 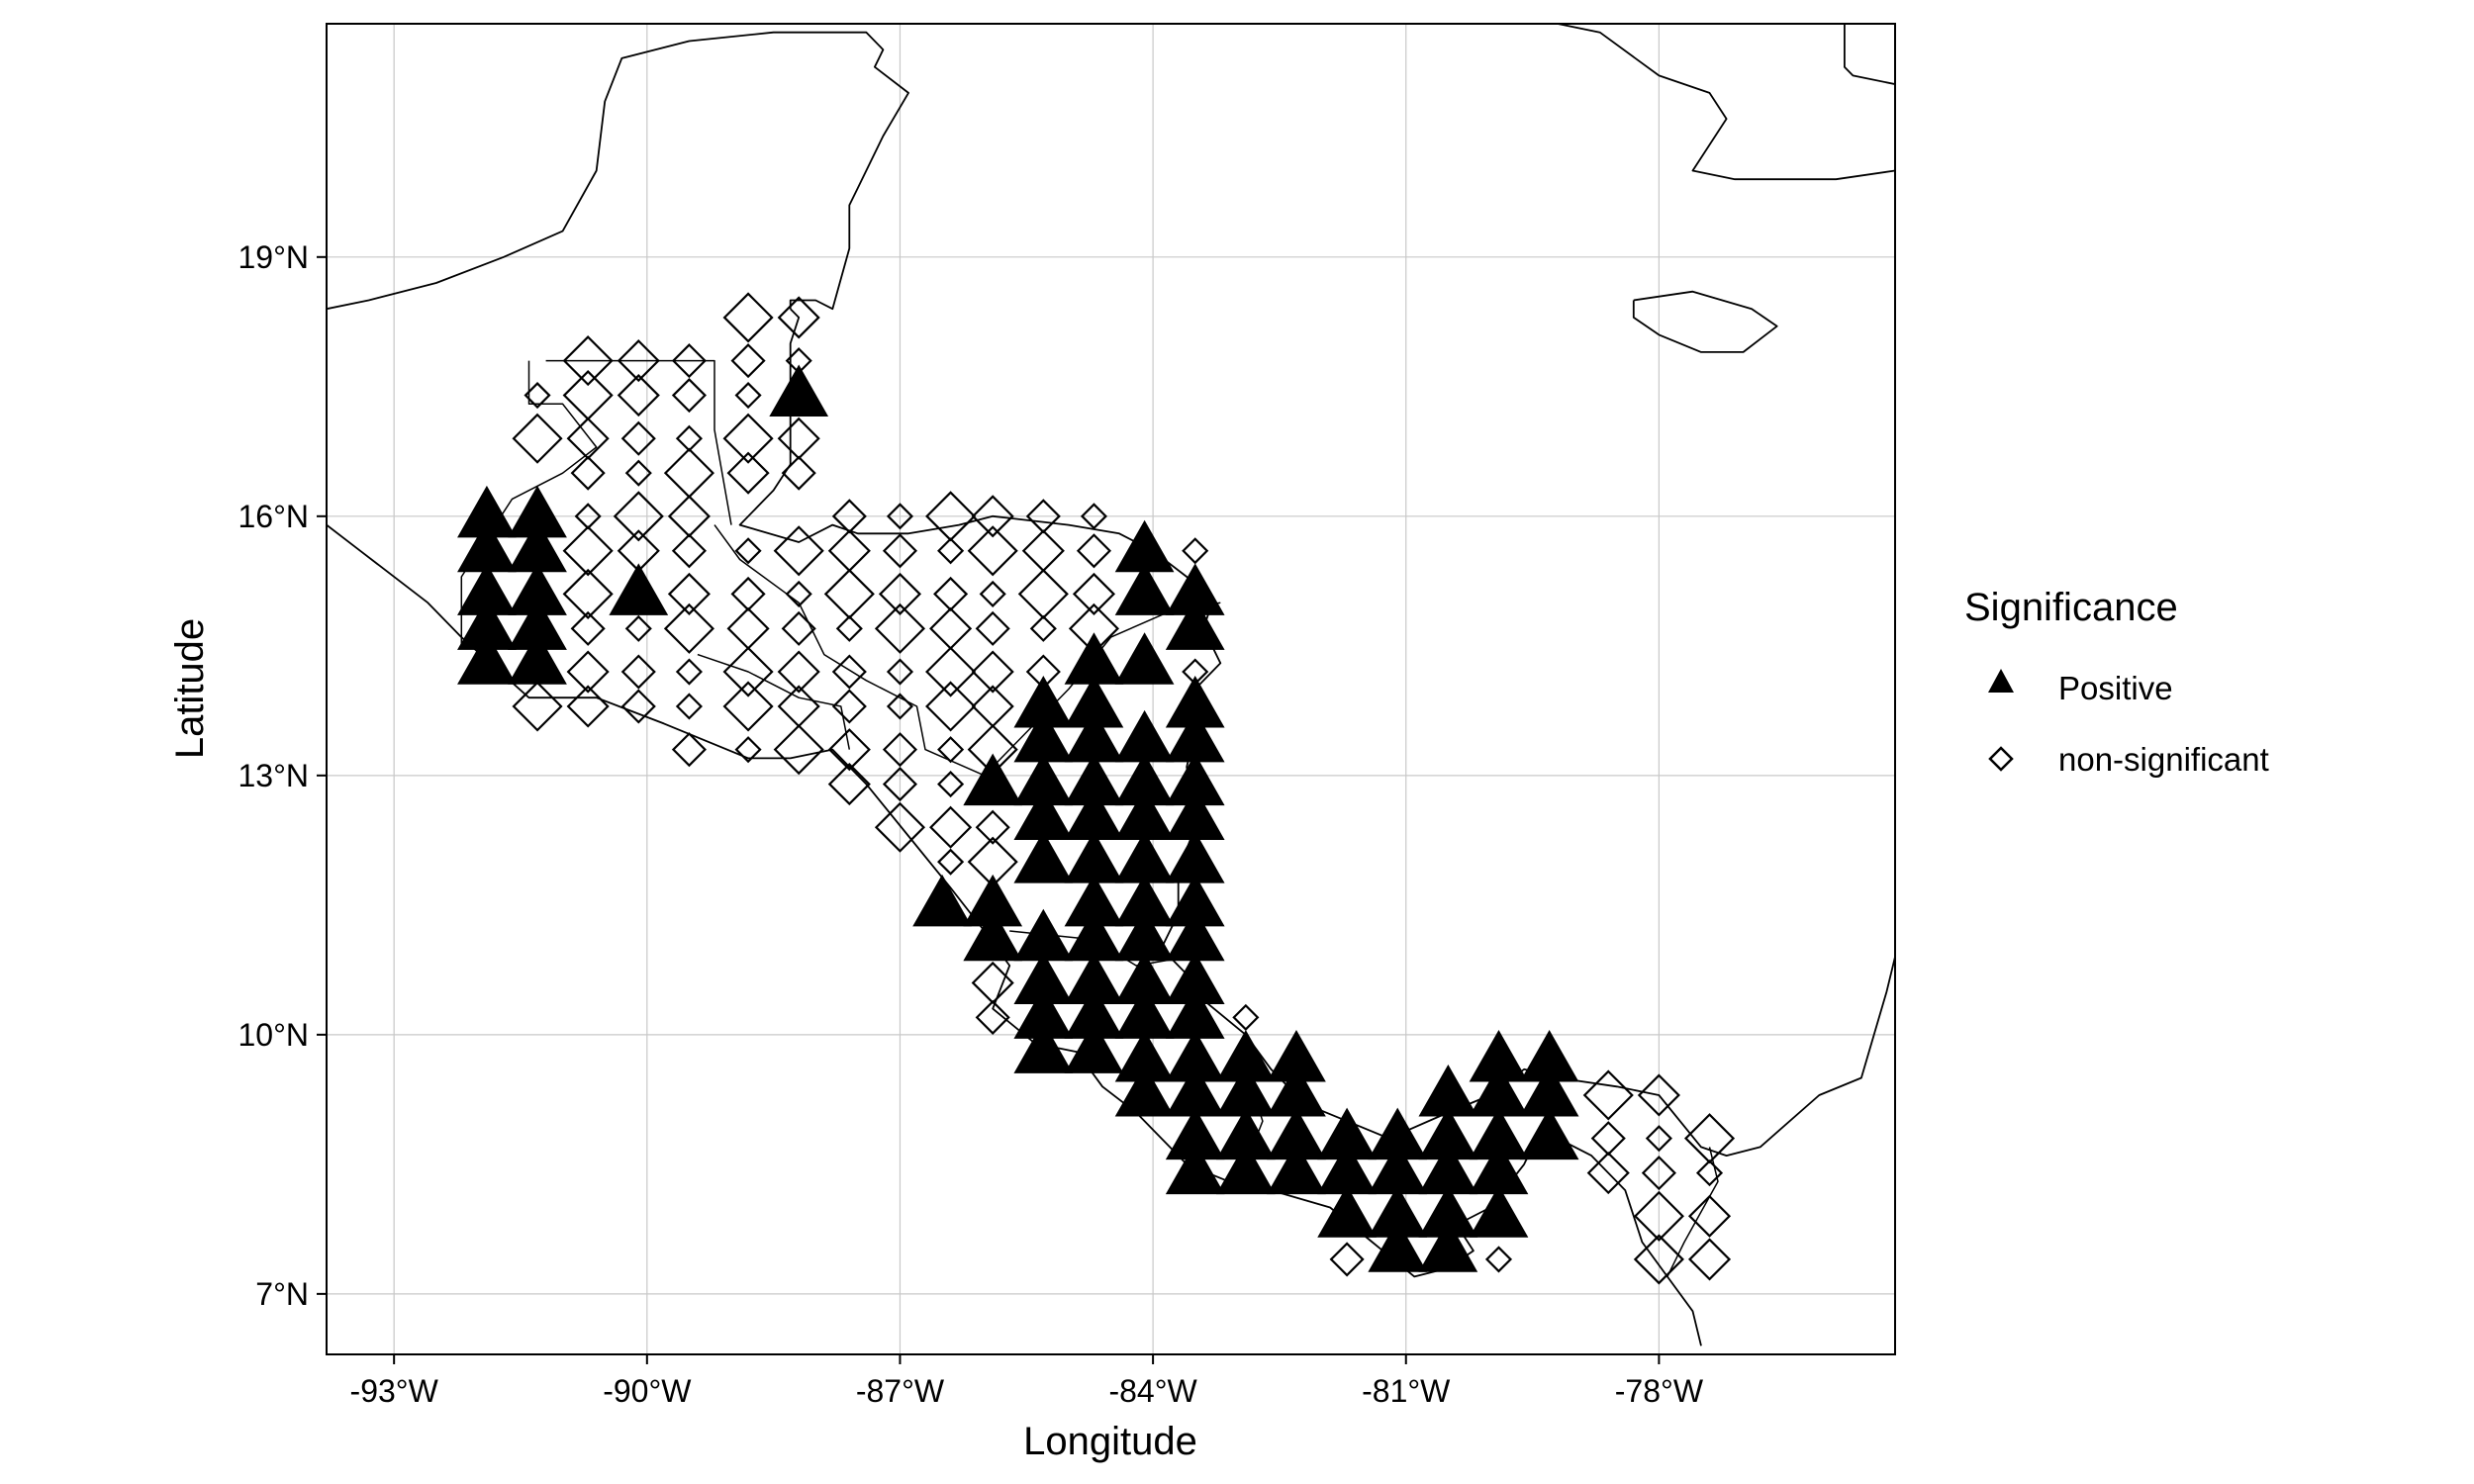 I want to click on x-tick-label: -81°W, so click(x=1407, y=1391).